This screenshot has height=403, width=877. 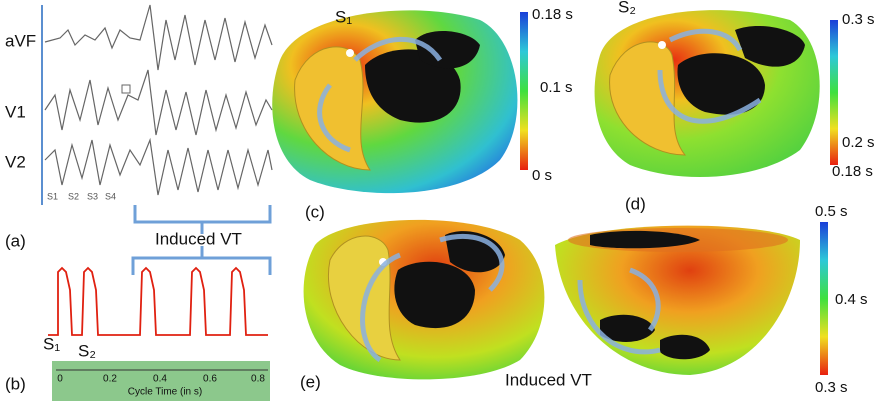 I want to click on tick-label: 0.6, so click(x=210, y=379).